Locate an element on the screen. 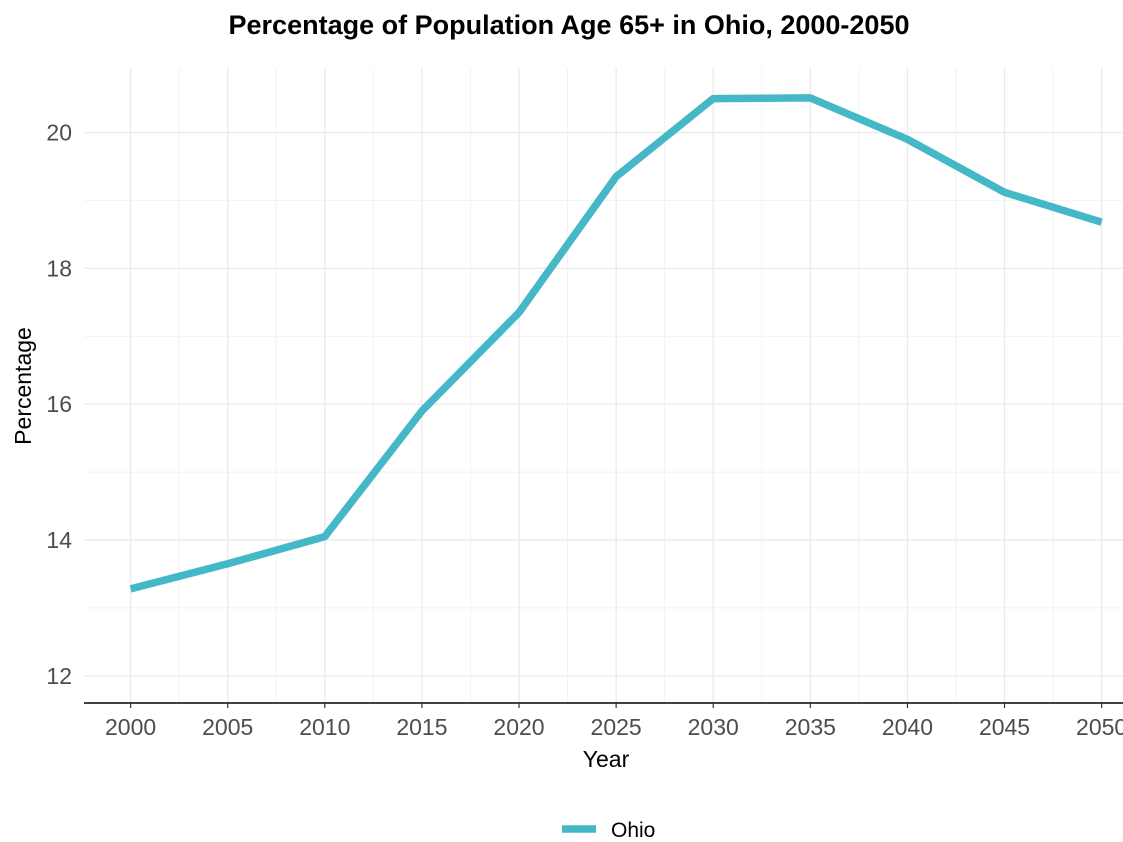  x-tick-label: 2050 is located at coordinates (1099, 727).